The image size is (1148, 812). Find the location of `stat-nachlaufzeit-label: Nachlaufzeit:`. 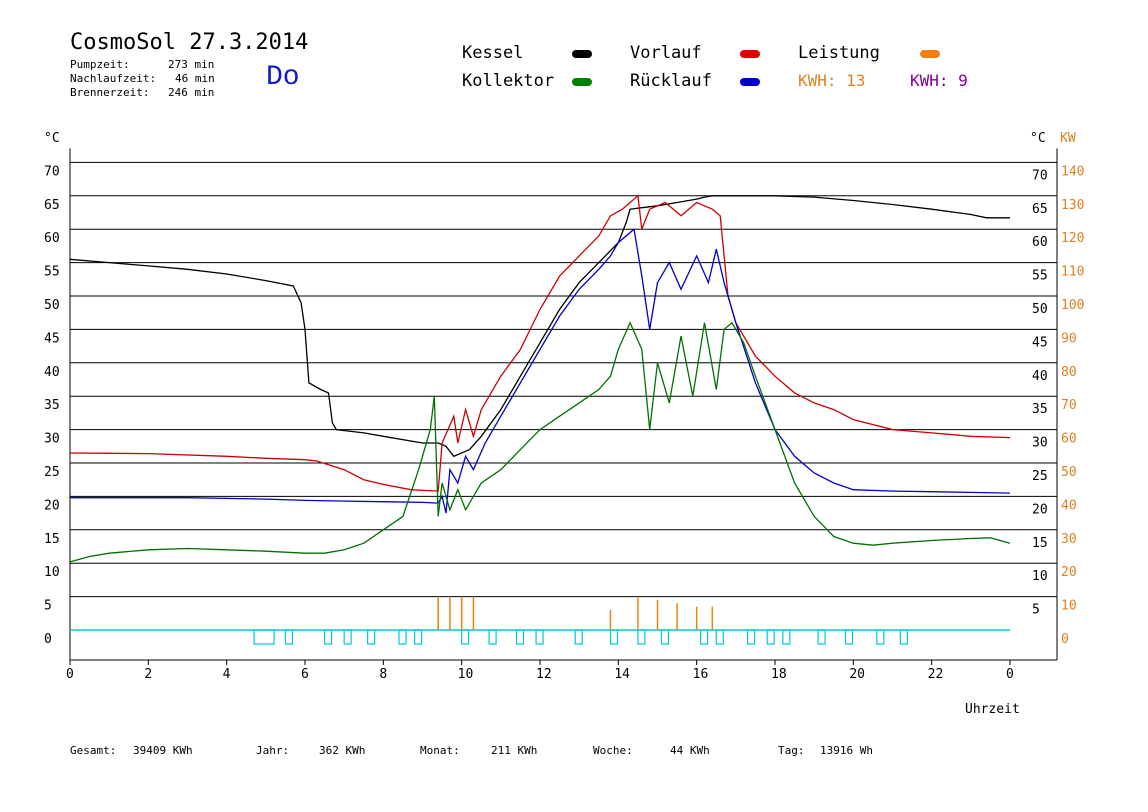

stat-nachlaufzeit-label: Nachlaufzeit: is located at coordinates (113, 78).